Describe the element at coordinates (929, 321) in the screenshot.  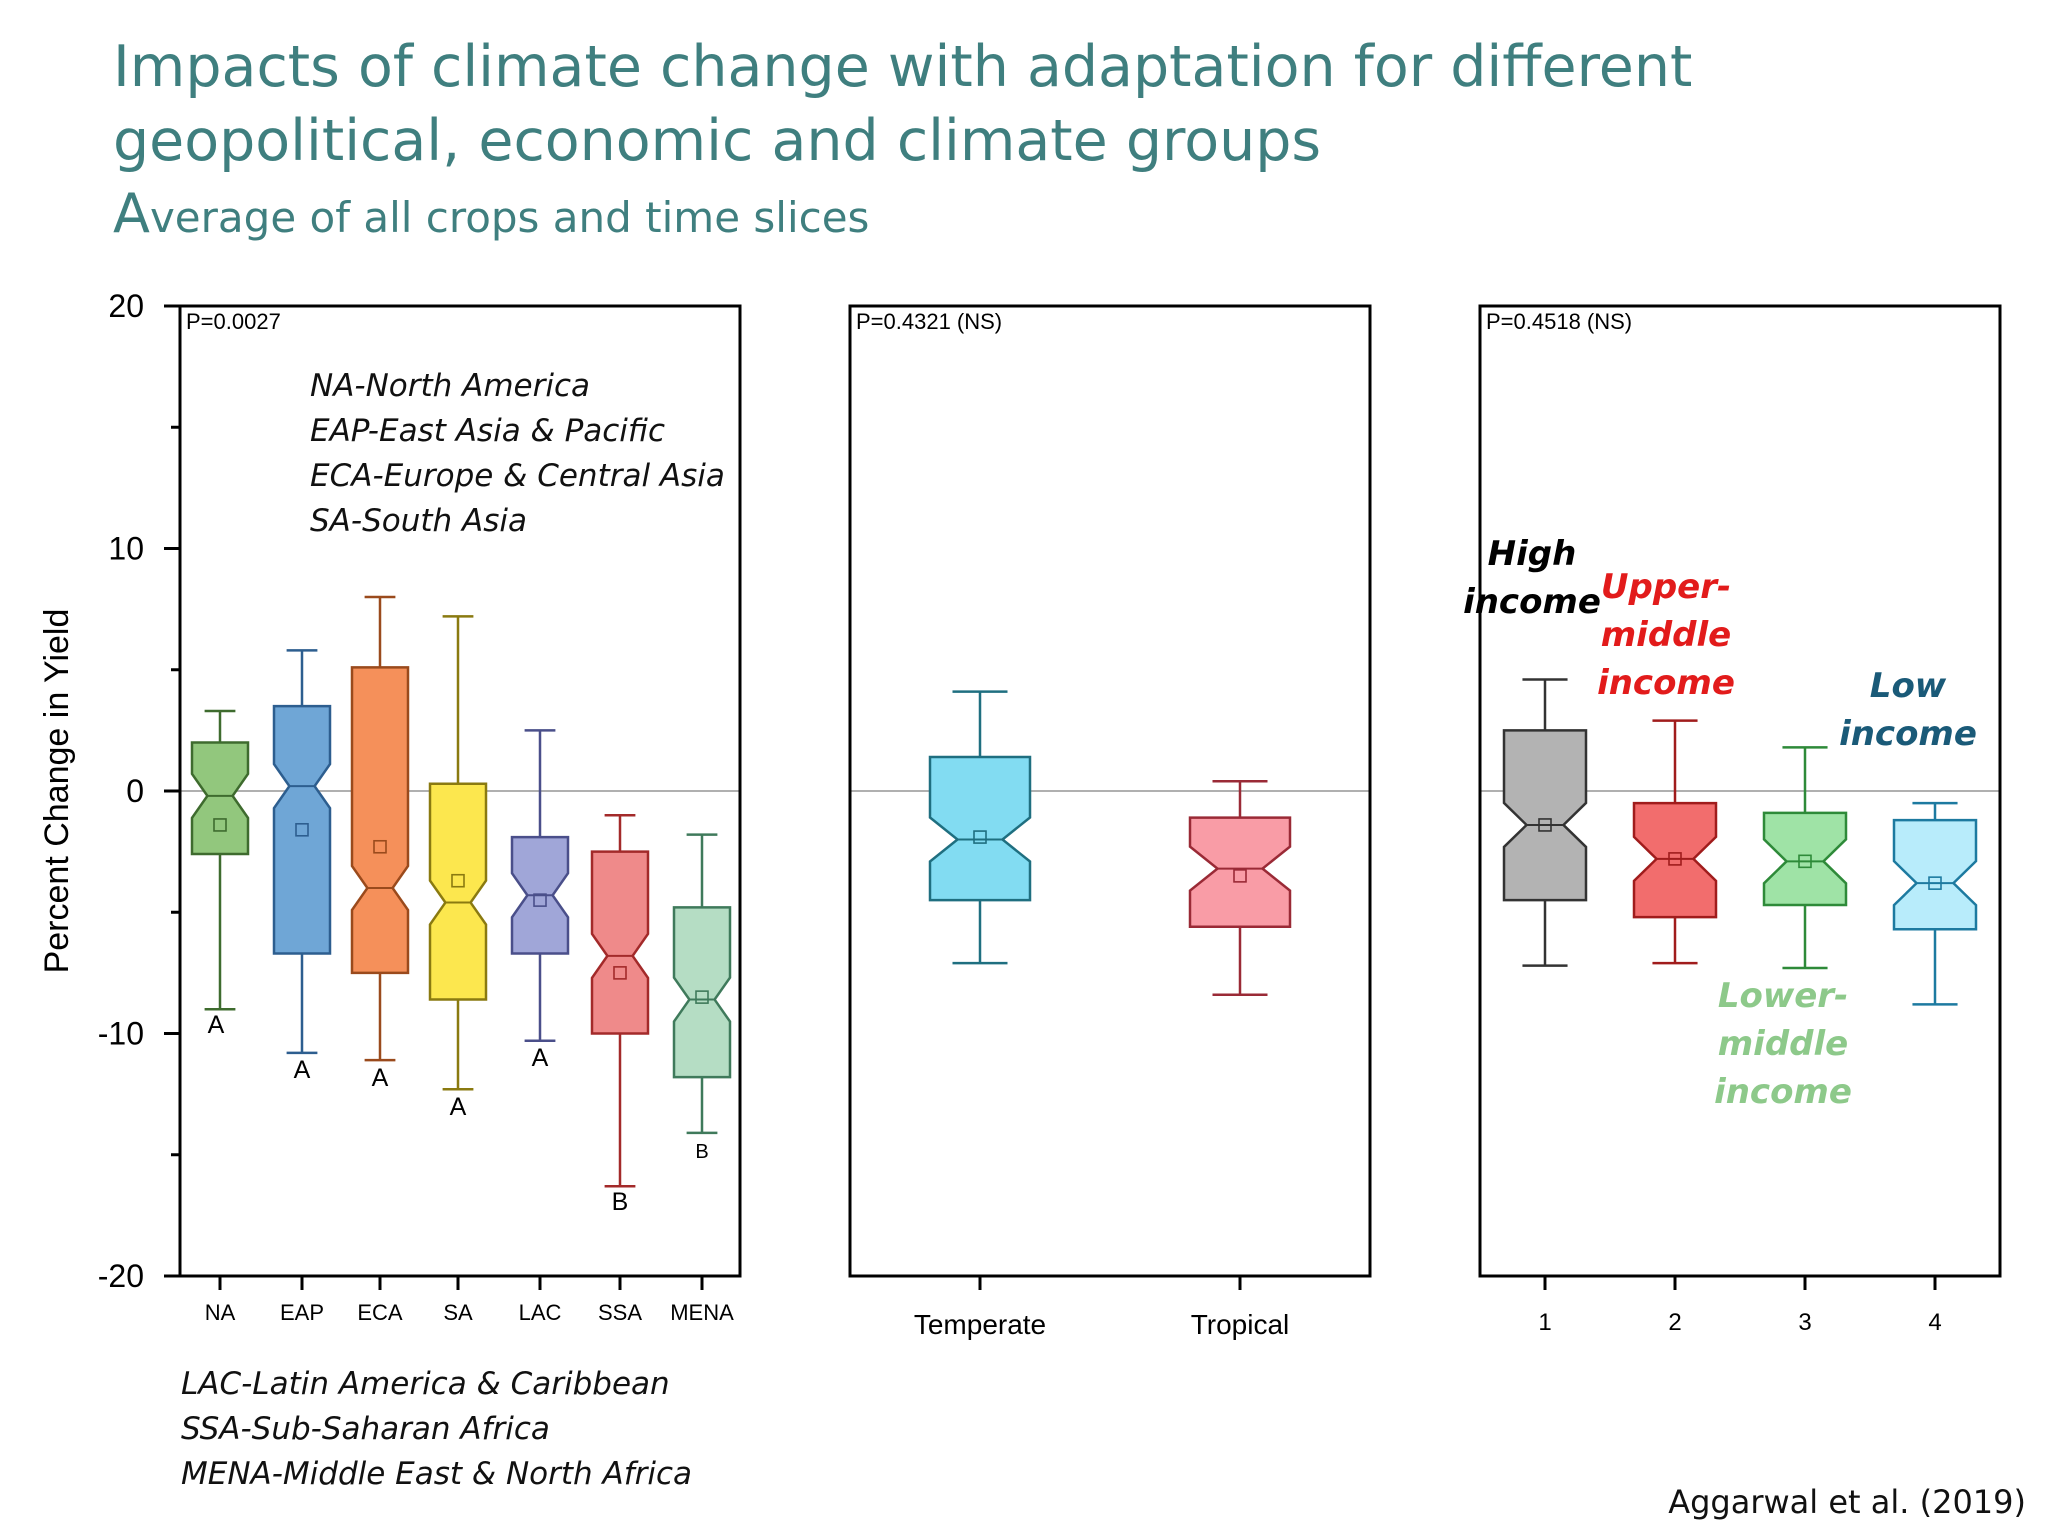
I see `p-value-label: P=0.4321 (NS)` at that location.